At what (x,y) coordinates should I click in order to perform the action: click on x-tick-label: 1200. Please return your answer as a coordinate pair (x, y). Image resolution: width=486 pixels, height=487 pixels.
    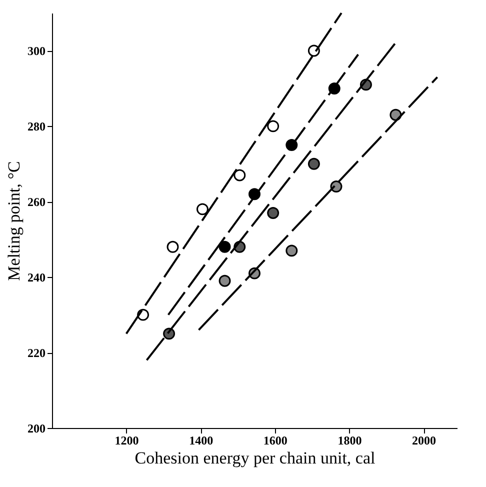
    Looking at the image, I should click on (126, 441).